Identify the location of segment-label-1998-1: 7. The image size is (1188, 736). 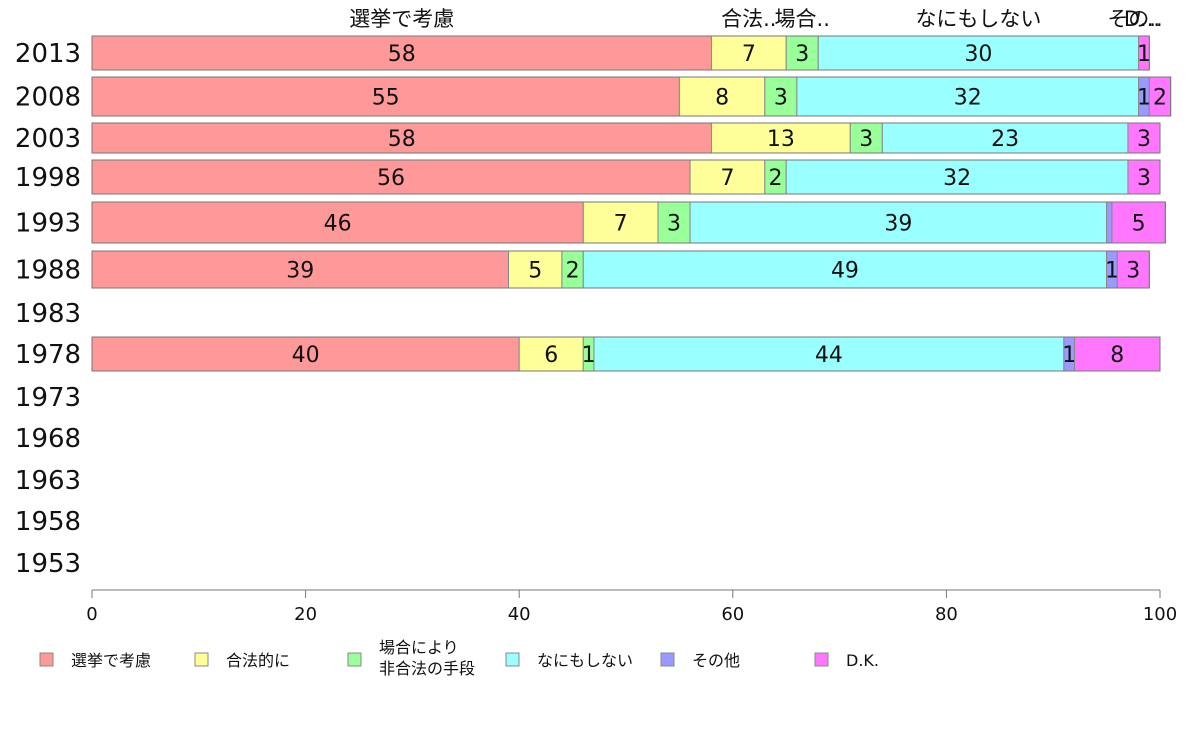
(727, 178).